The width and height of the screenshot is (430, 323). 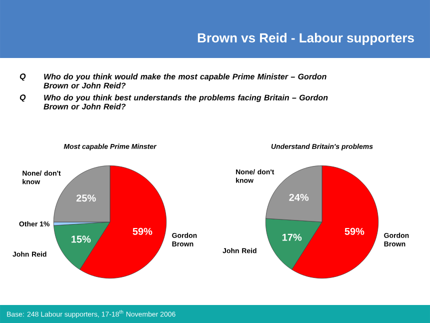 I want to click on text: Brown vs Reid - Labour supporters, so click(x=306, y=39).